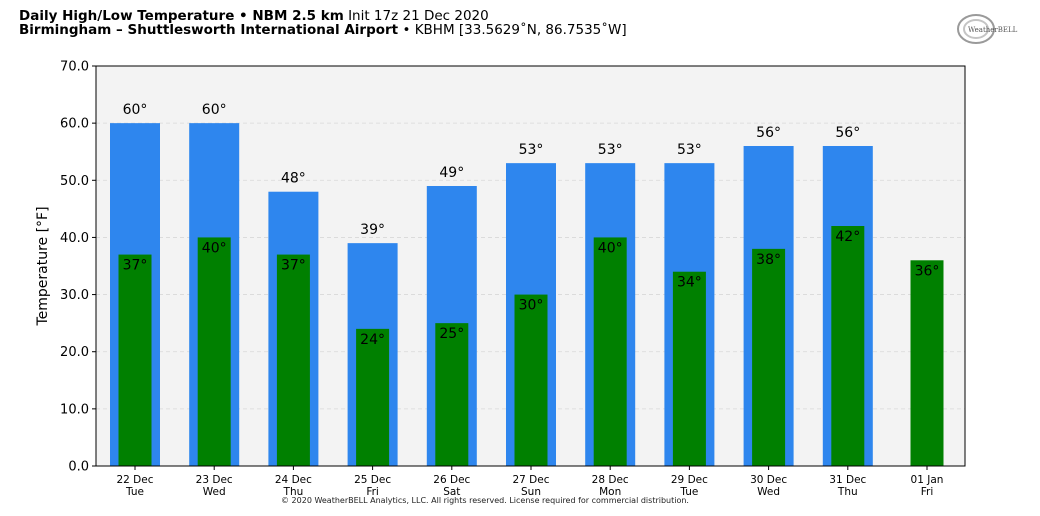 This screenshot has width=1040, height=516. Describe the element at coordinates (181, 16) in the screenshot. I see `chart-title: Daily High/Low Temperature • NBM 2.5 km` at that location.